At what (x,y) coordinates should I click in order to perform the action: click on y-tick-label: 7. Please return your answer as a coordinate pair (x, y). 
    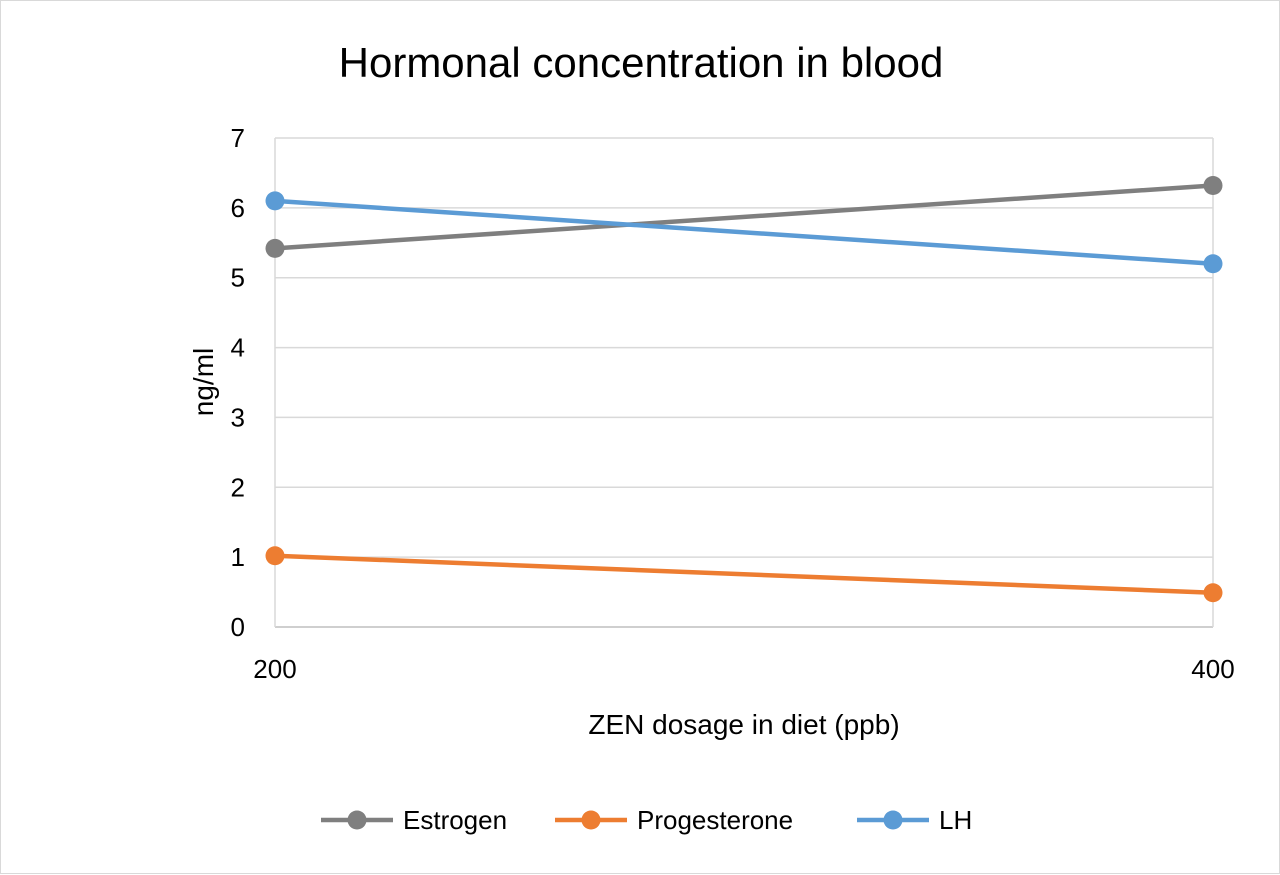
    Looking at the image, I should click on (238, 138).